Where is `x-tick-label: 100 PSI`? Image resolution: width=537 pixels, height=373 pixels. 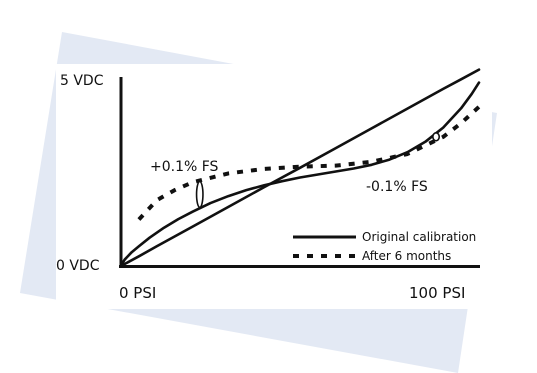 x-tick-label: 100 PSI is located at coordinates (437, 293).